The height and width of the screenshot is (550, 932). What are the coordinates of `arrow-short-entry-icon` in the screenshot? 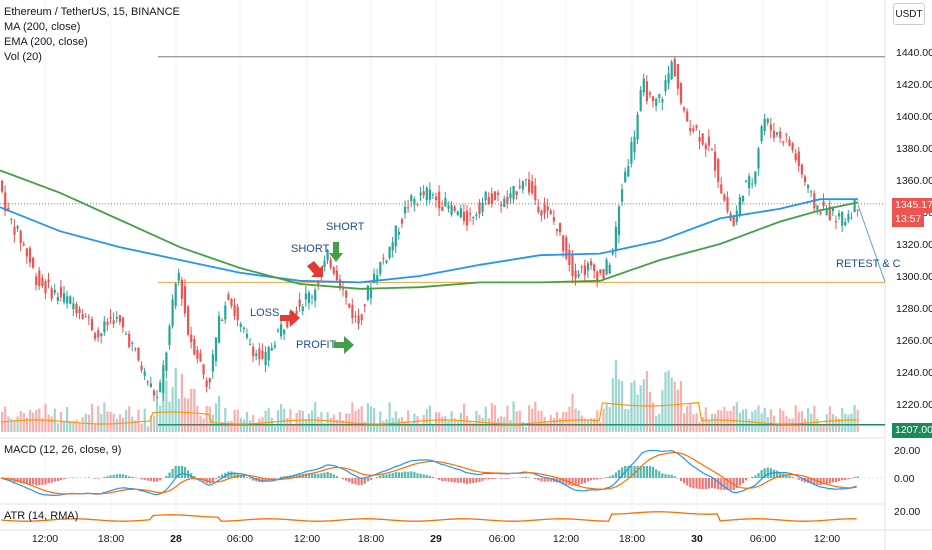 It's located at (315, 269).